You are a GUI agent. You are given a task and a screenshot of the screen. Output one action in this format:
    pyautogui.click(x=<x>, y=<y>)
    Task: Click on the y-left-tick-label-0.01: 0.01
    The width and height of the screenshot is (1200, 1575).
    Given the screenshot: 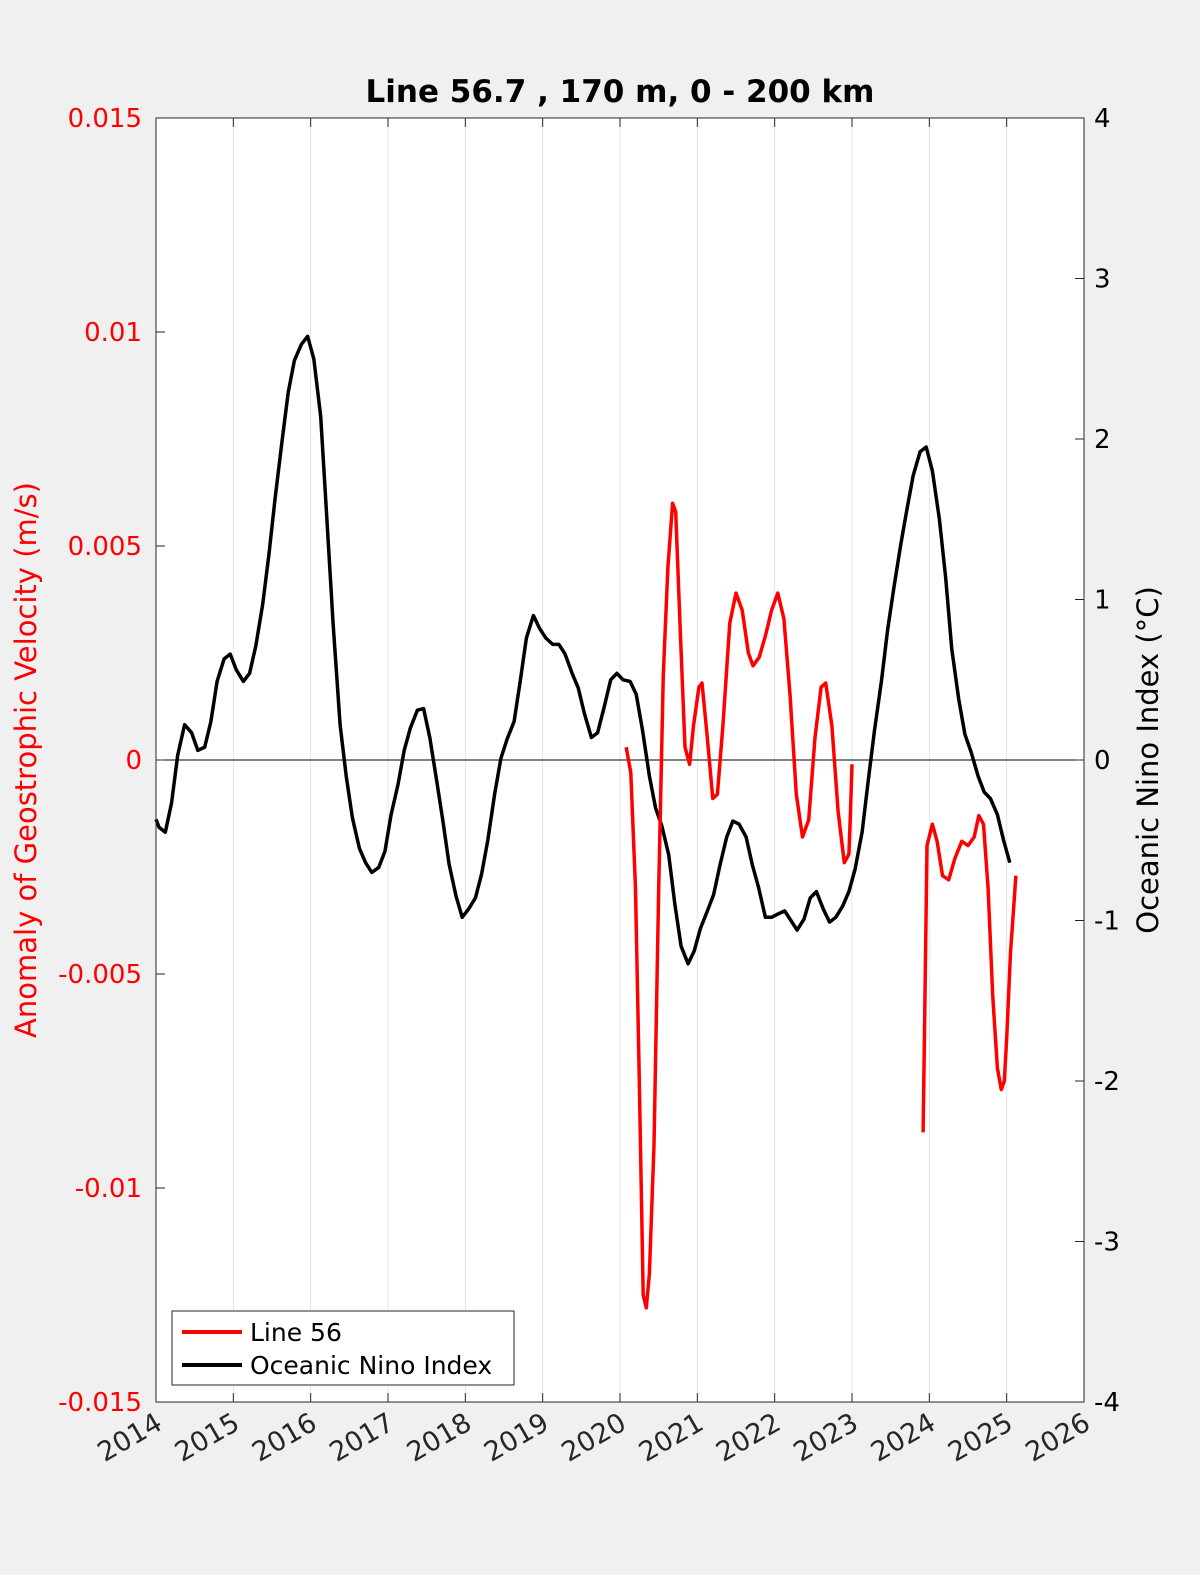 What is the action you would take?
    pyautogui.click(x=113, y=333)
    